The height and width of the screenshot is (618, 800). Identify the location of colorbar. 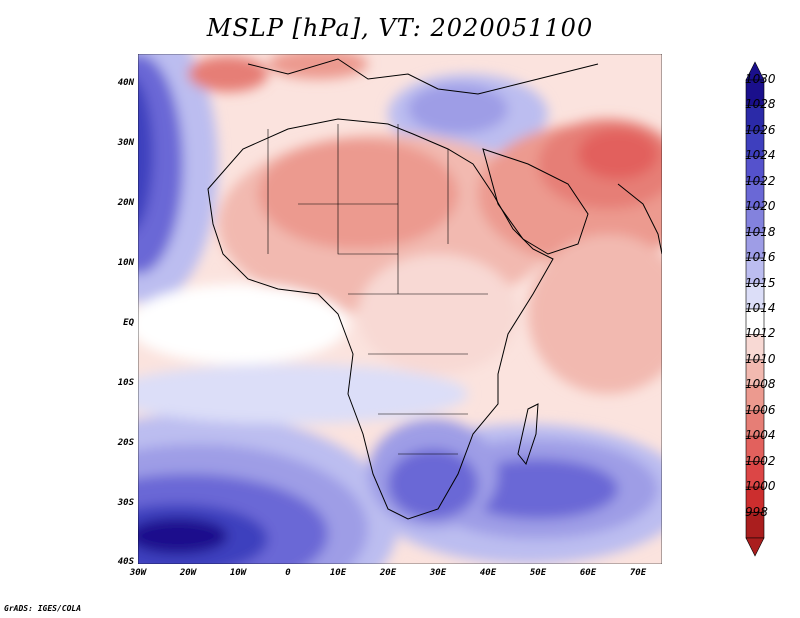
(755, 309).